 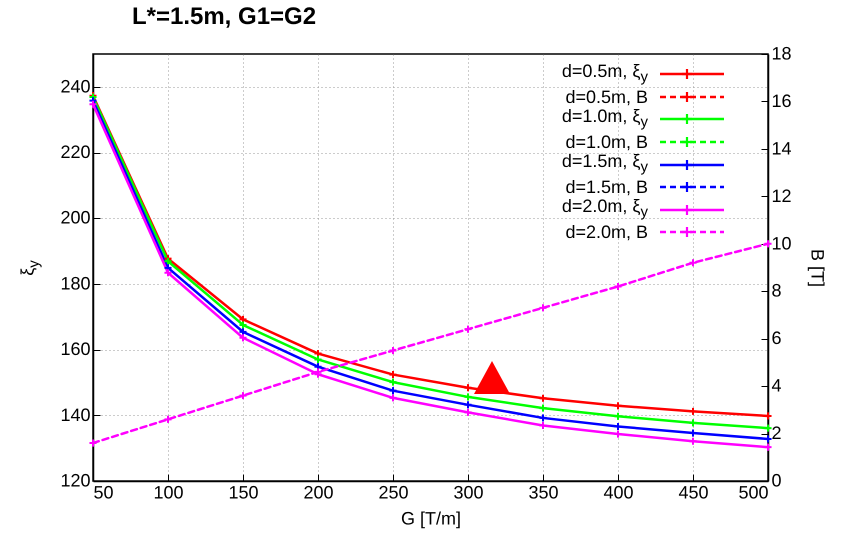 I want to click on y2-tick-label: 4, so click(x=777, y=386).